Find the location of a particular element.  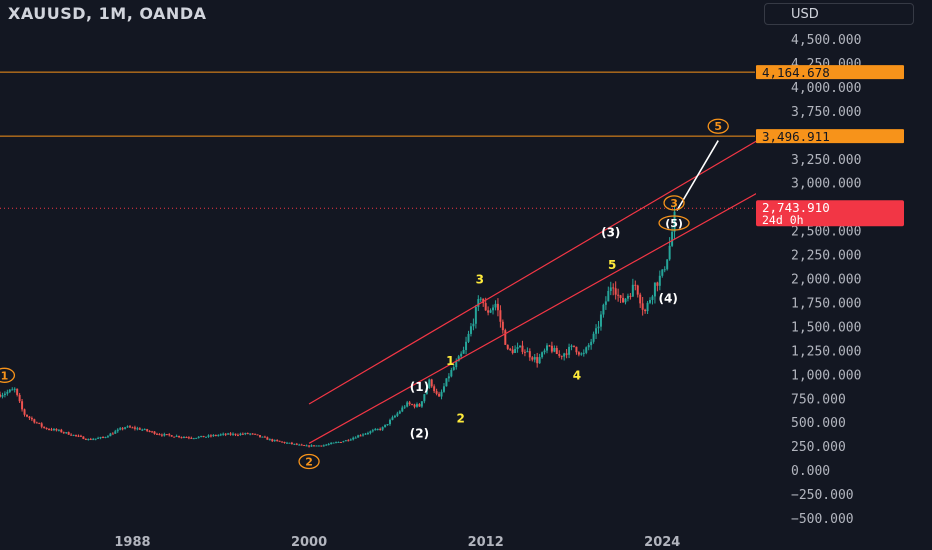

wave-label: (1) is located at coordinates (419, 387).